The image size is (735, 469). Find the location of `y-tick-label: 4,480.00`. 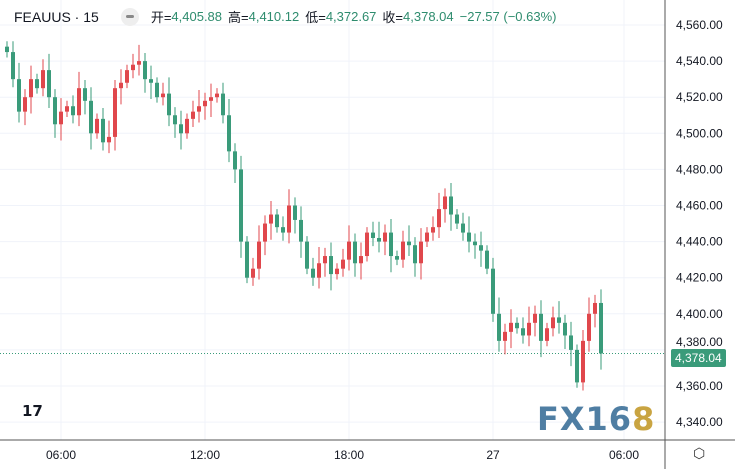

y-tick-label: 4,480.00 is located at coordinates (699, 169).